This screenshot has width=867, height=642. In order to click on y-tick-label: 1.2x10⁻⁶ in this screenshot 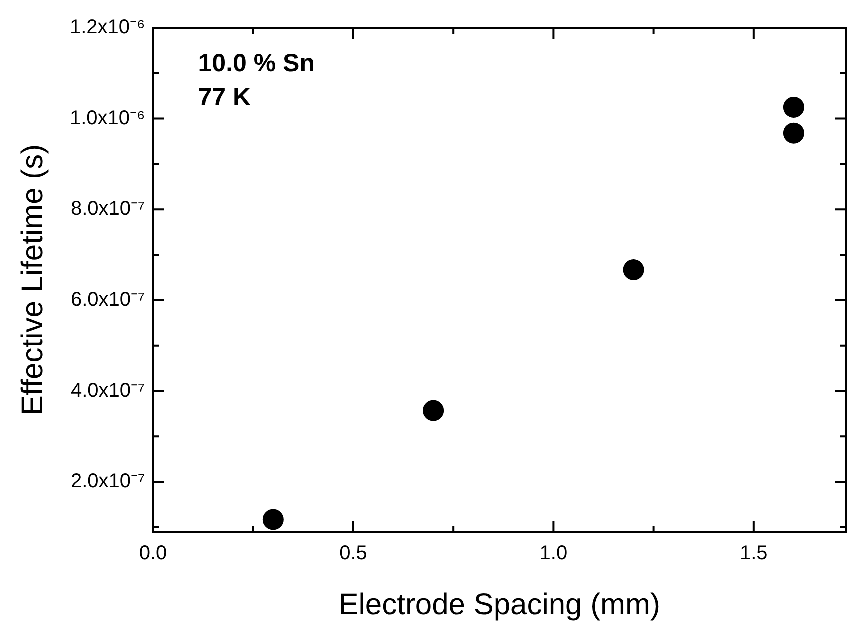, I will do `click(108, 27)`.